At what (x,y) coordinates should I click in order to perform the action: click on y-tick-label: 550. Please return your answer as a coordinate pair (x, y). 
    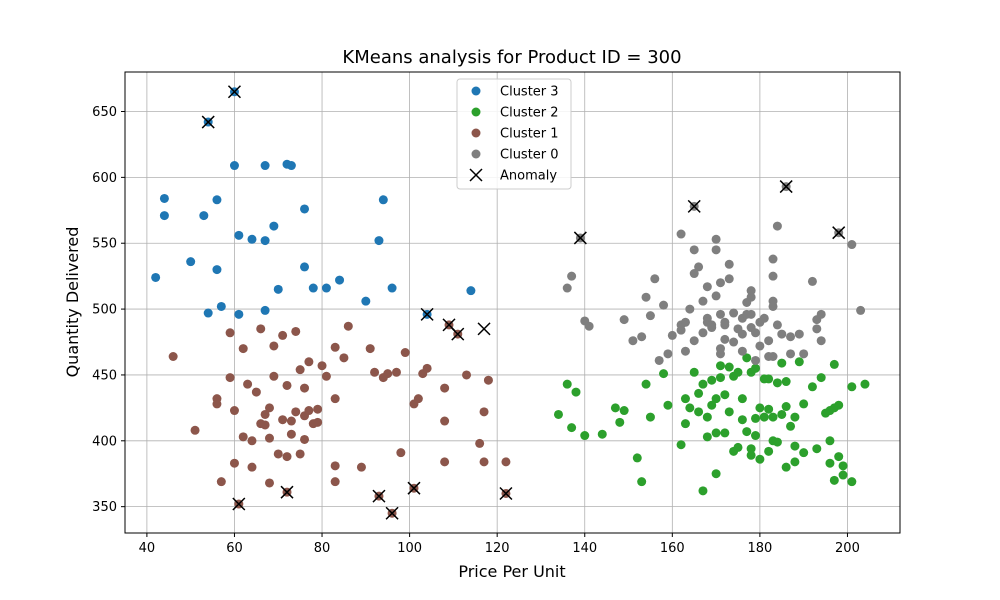
    Looking at the image, I should click on (104, 244).